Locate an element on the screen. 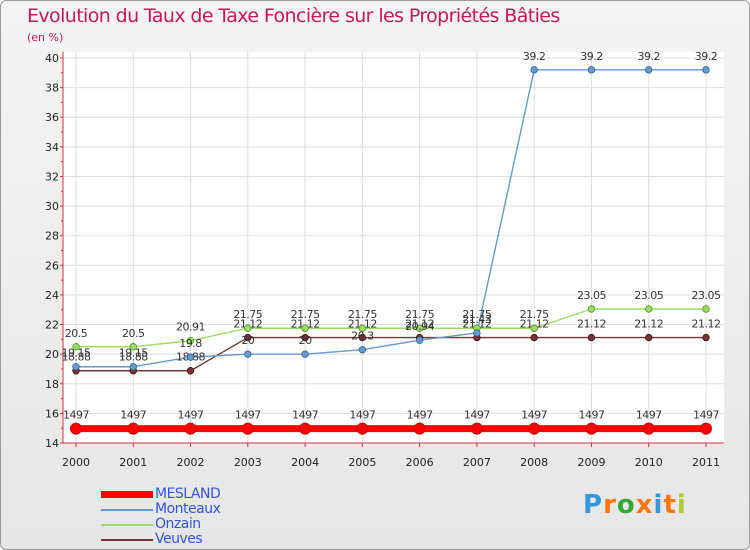 Image resolution: width=750 pixels, height=550 pixels. y-tick-label: 14 is located at coordinates (52, 443).